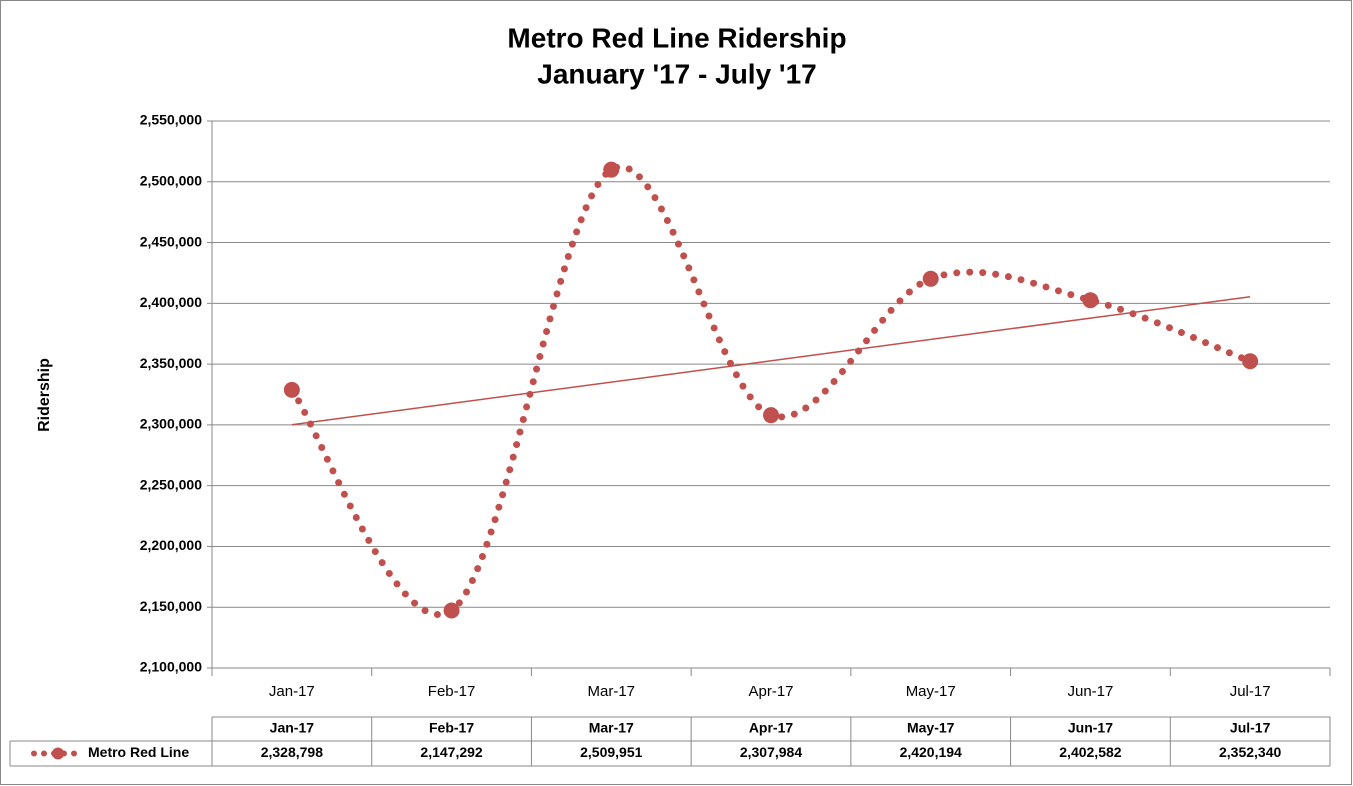 The width and height of the screenshot is (1353, 786). What do you see at coordinates (171, 424) in the screenshot?
I see `y-tick-label: 2,300,000` at bounding box center [171, 424].